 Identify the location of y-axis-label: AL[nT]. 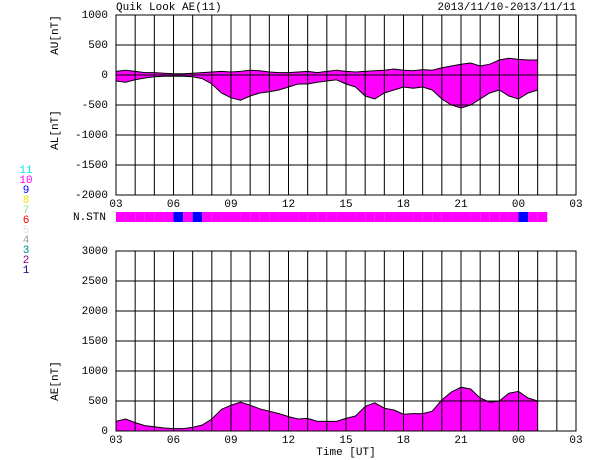
(56, 130).